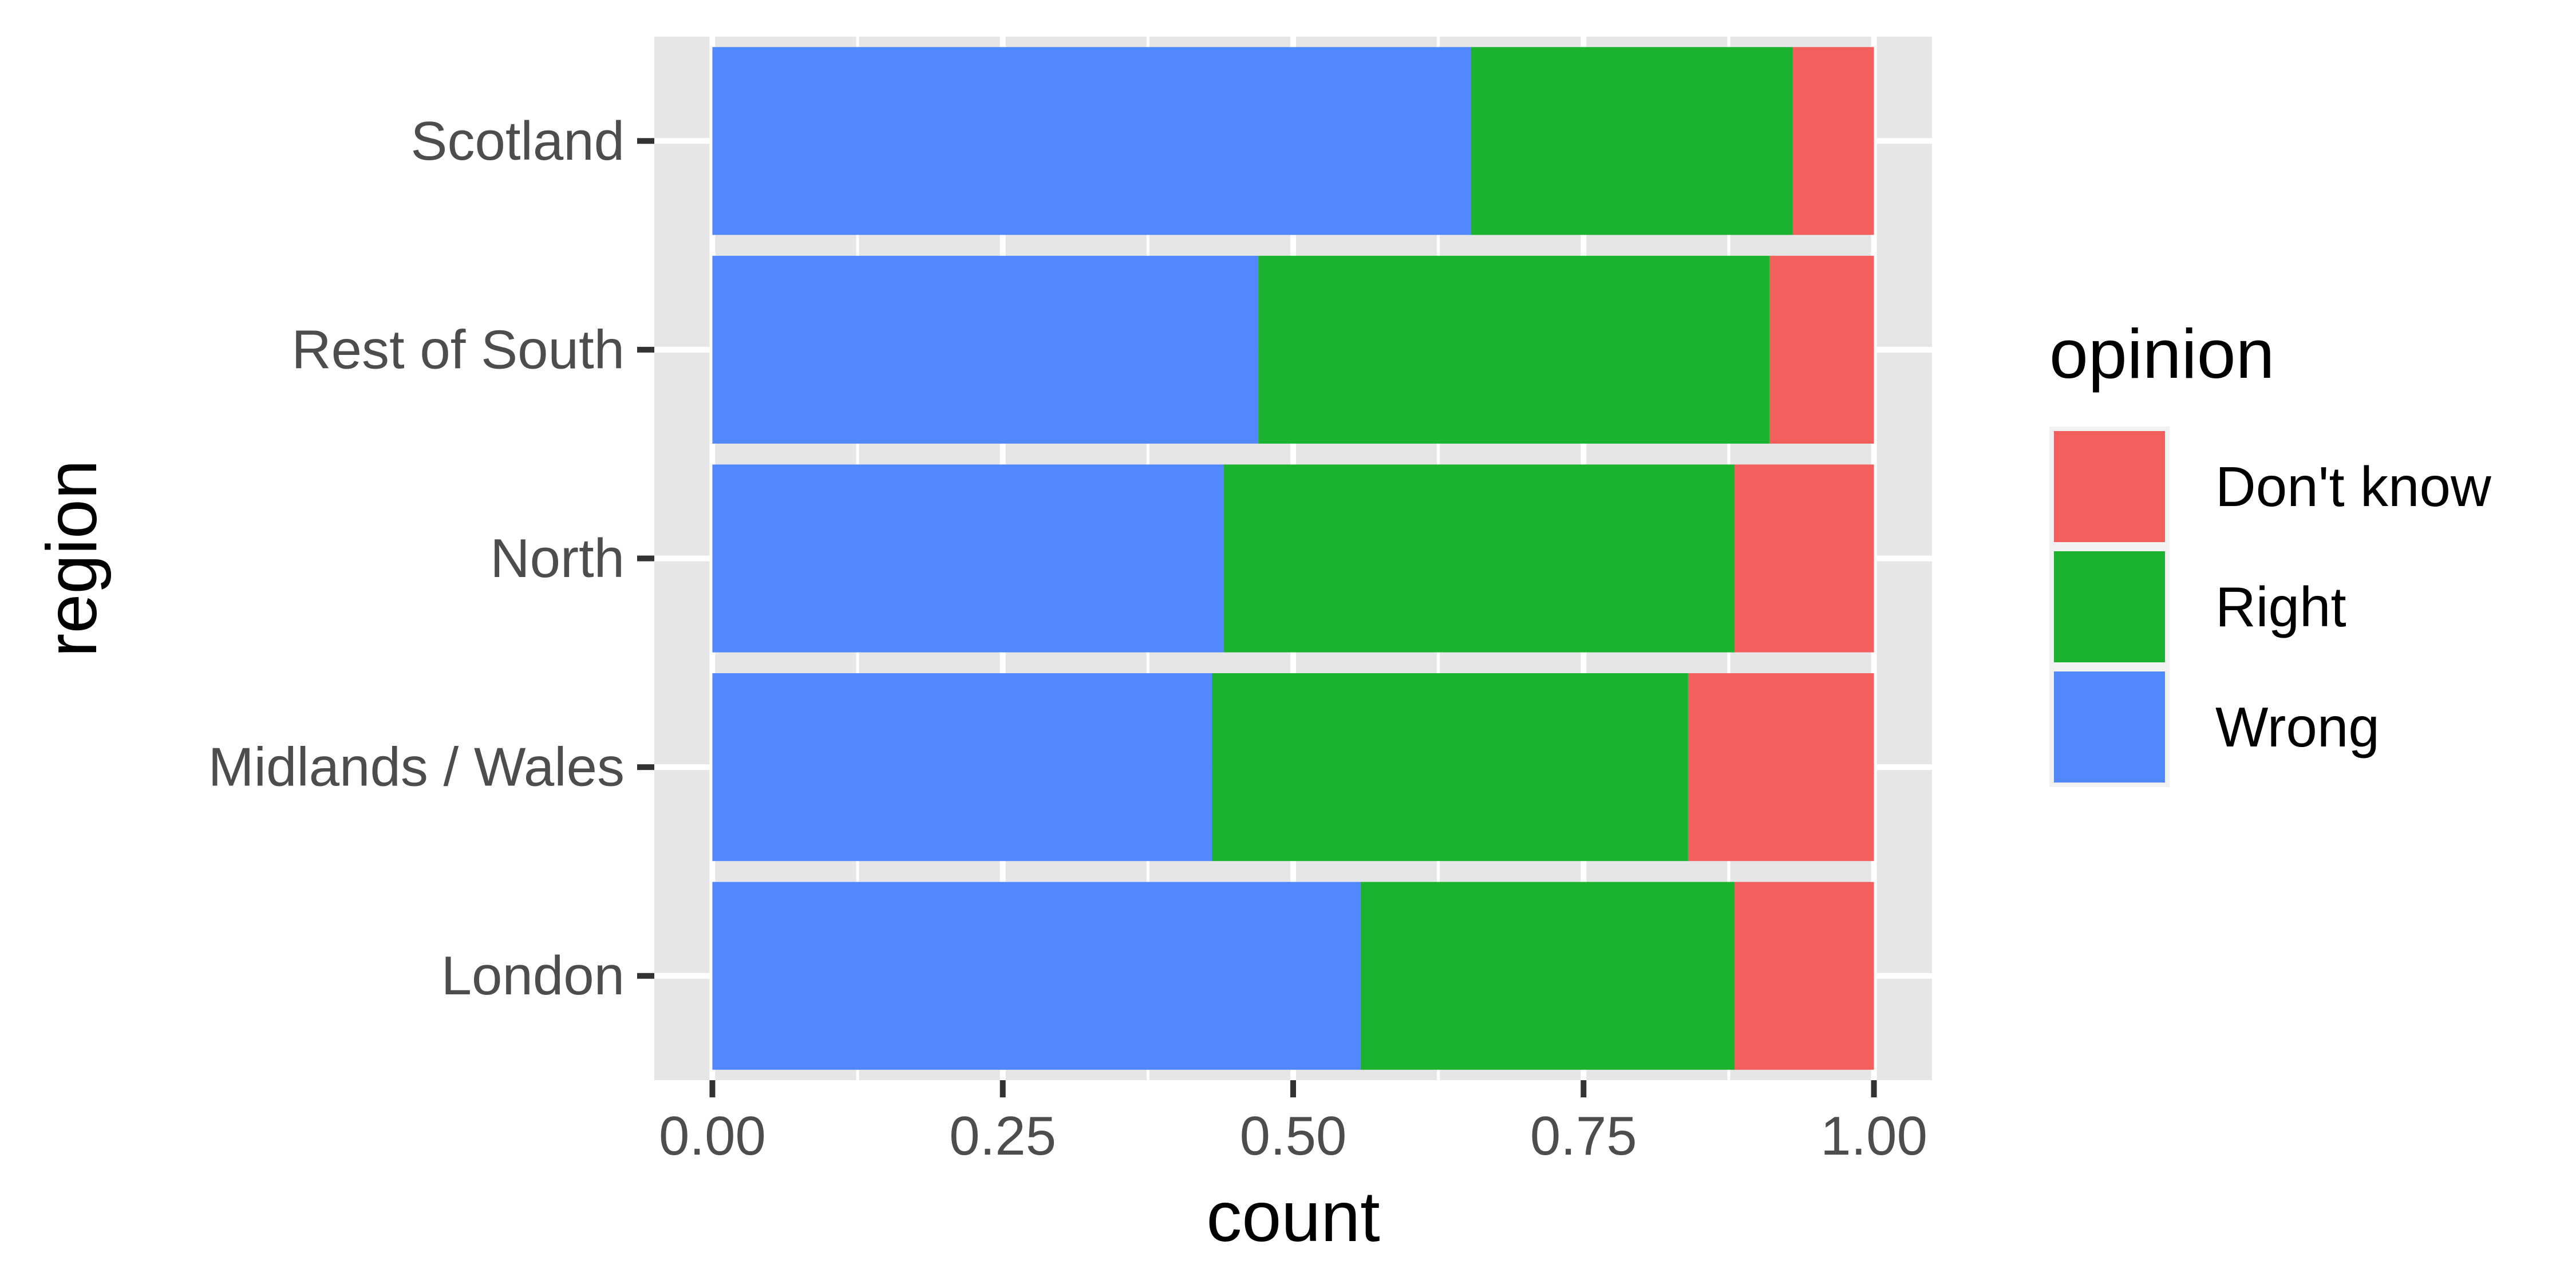  What do you see at coordinates (2161, 354) in the screenshot?
I see `legend-title: opinion` at bounding box center [2161, 354].